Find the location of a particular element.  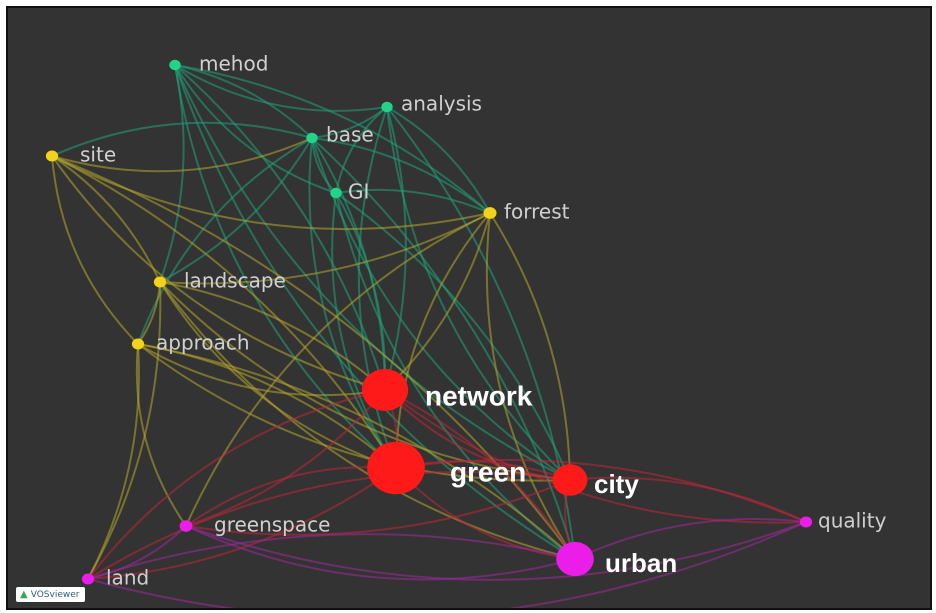

node-urban is located at coordinates (575, 559).